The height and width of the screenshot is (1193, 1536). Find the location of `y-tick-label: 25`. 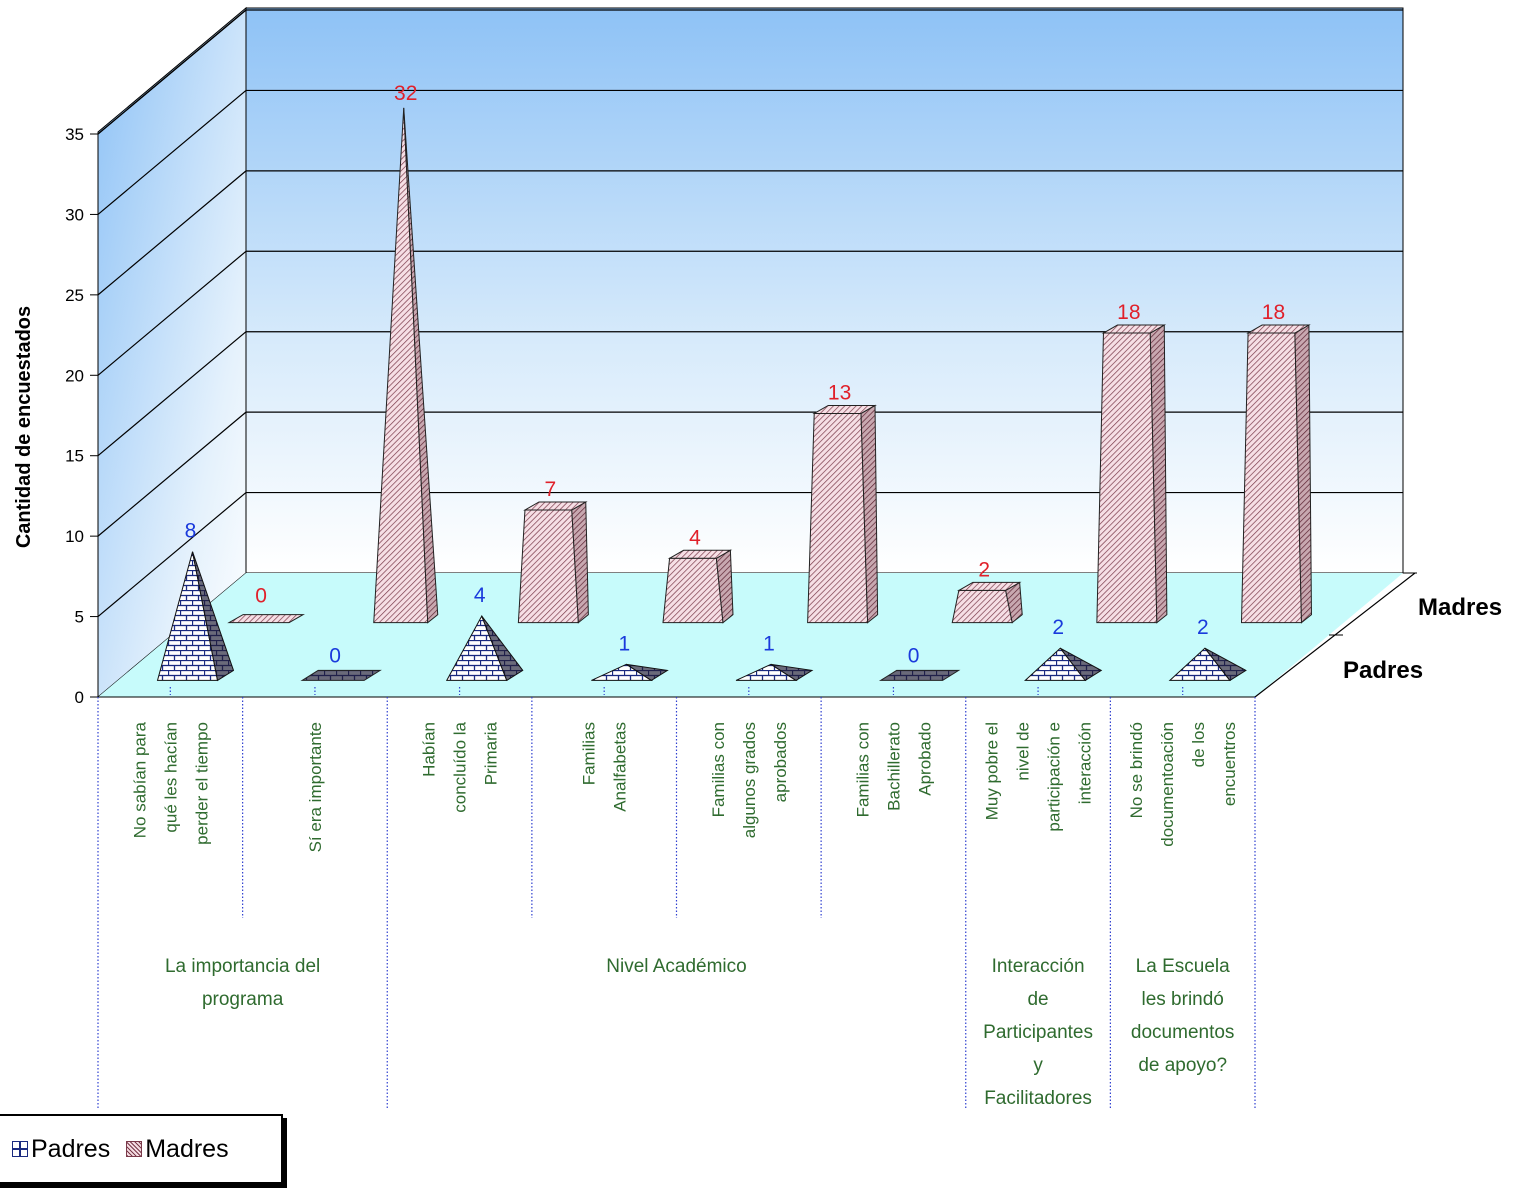

y-tick-label: 25 is located at coordinates (74, 295).